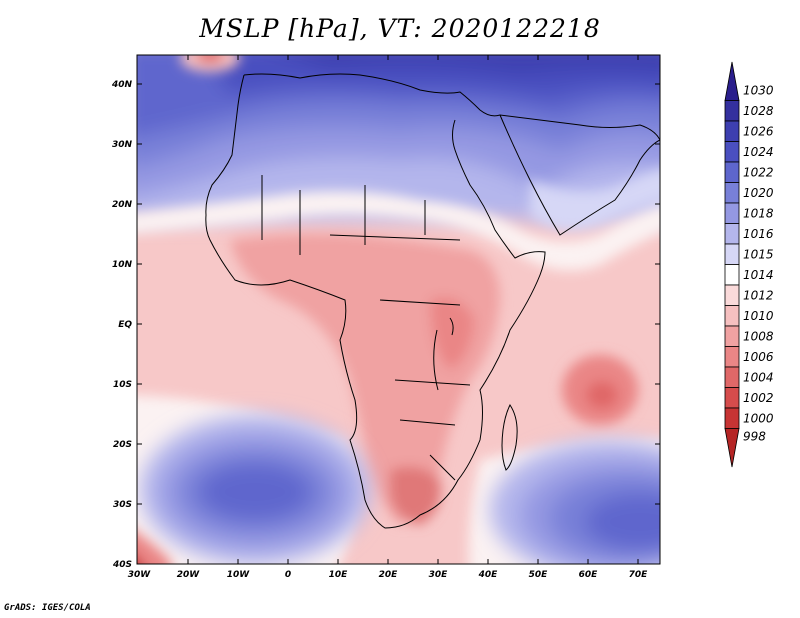  Describe the element at coordinates (122, 505) in the screenshot. I see `svg-text: 30S` at that location.